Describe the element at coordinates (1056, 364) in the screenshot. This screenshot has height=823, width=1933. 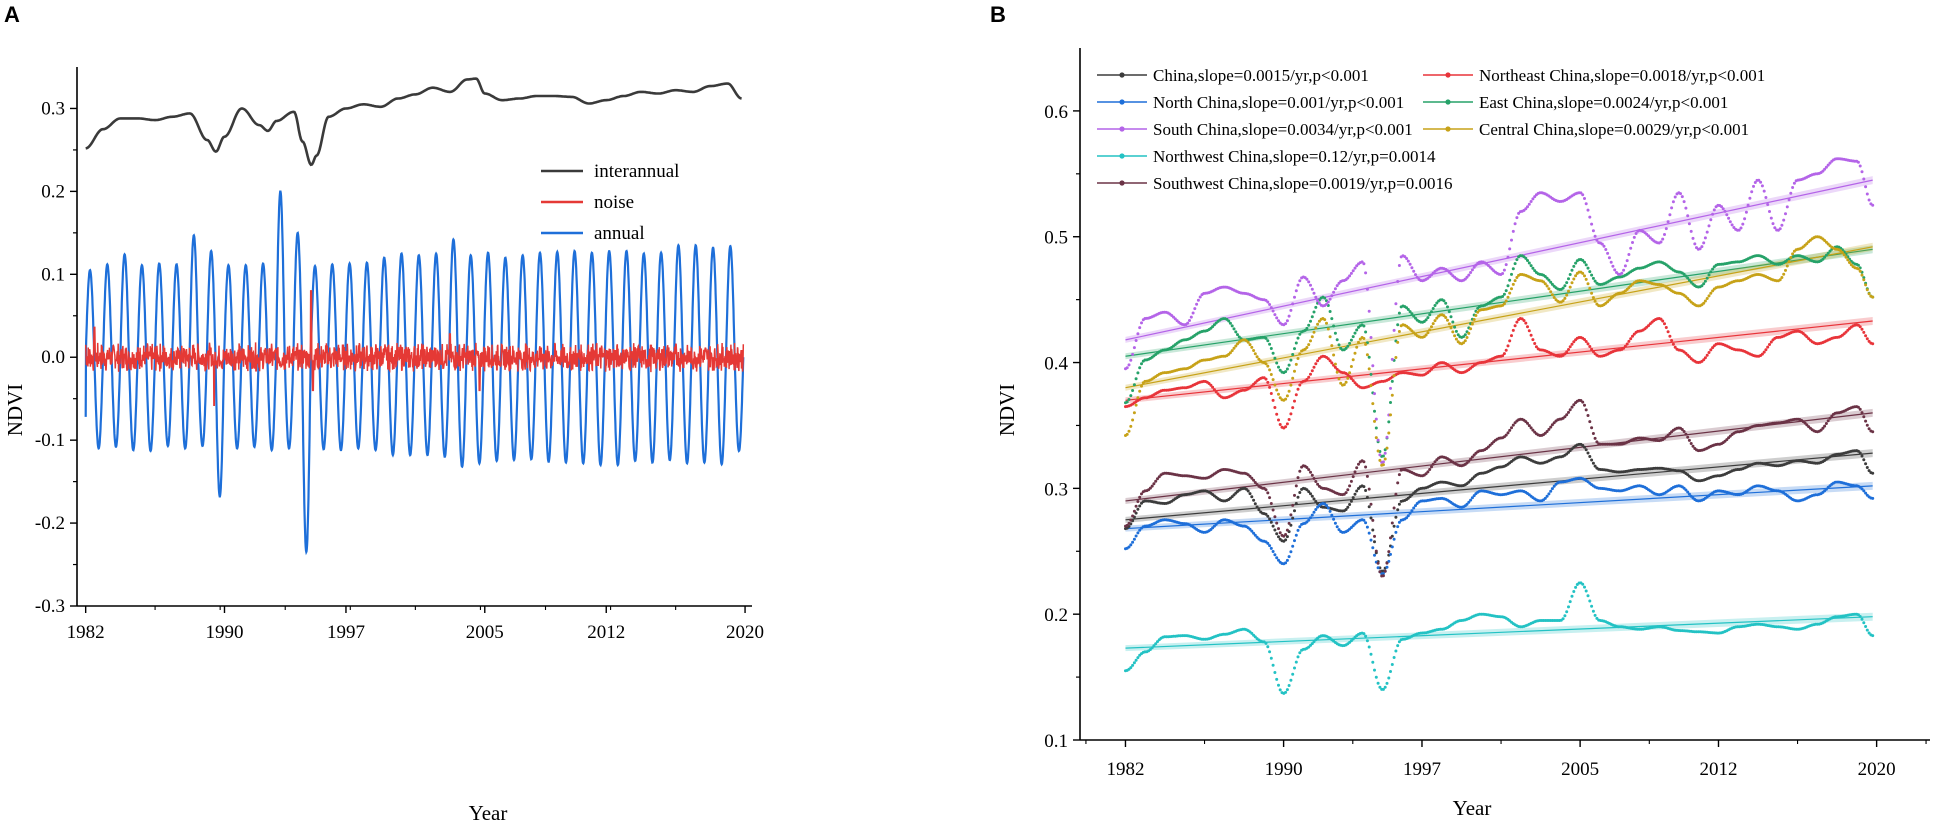
I see `y-tick-label: 0.4` at that location.